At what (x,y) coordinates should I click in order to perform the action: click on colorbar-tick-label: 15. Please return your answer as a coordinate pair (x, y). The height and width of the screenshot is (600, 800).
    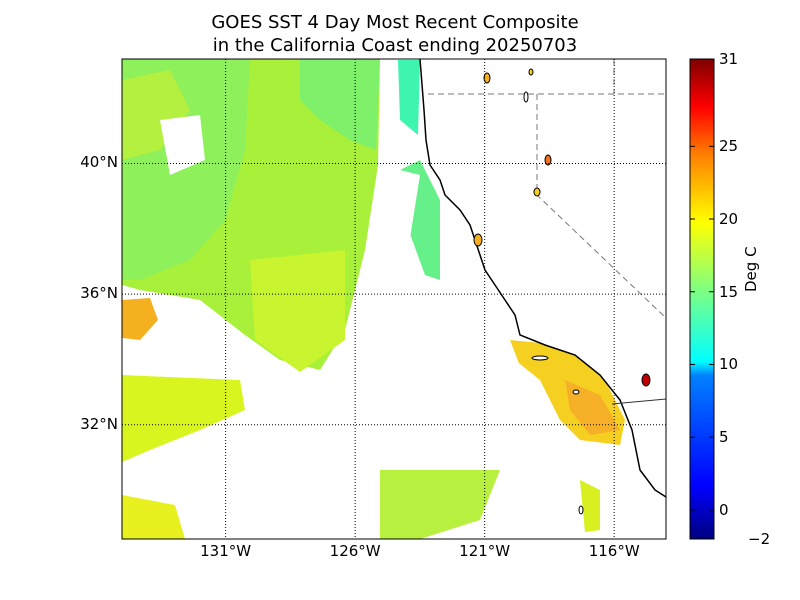
    Looking at the image, I should click on (729, 291).